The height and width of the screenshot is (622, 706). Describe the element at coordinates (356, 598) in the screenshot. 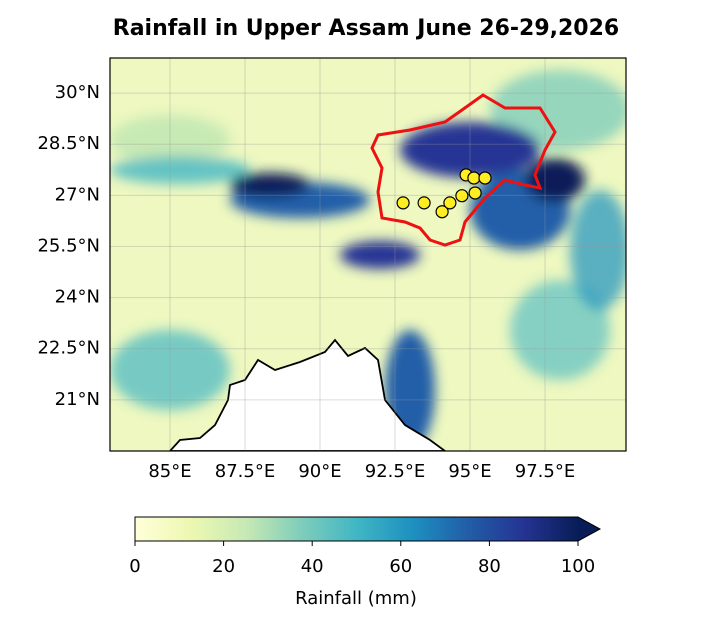

I see `colorbar-label: Rainfall (mm)` at that location.